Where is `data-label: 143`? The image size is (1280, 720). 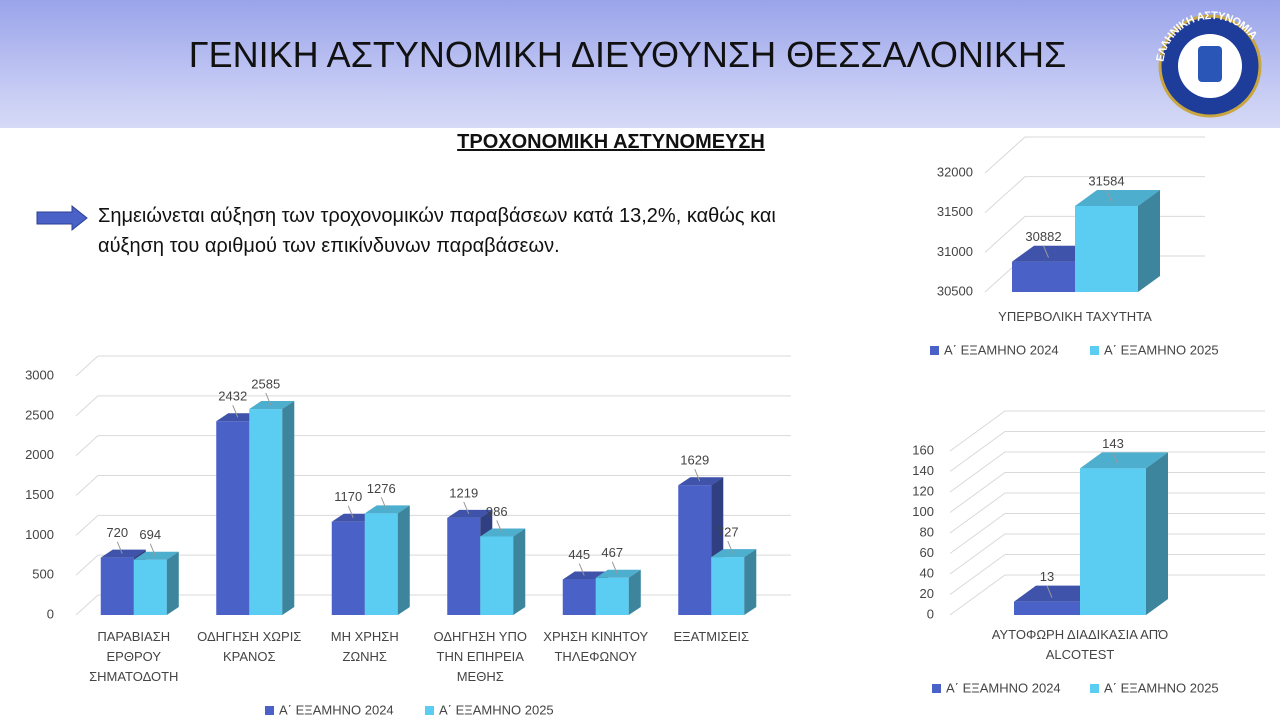 data-label: 143 is located at coordinates (1113, 443).